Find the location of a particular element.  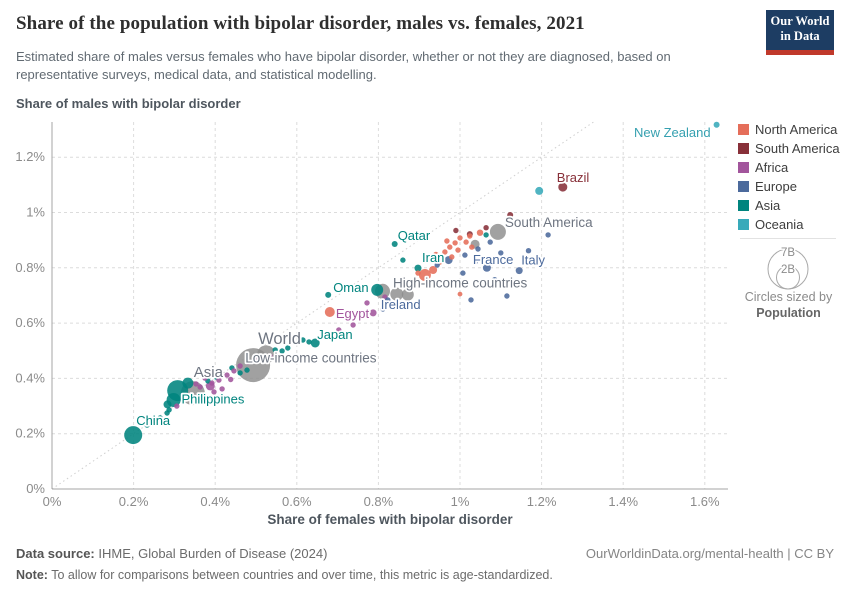

legend-item-africa: Africa is located at coordinates (792, 167).